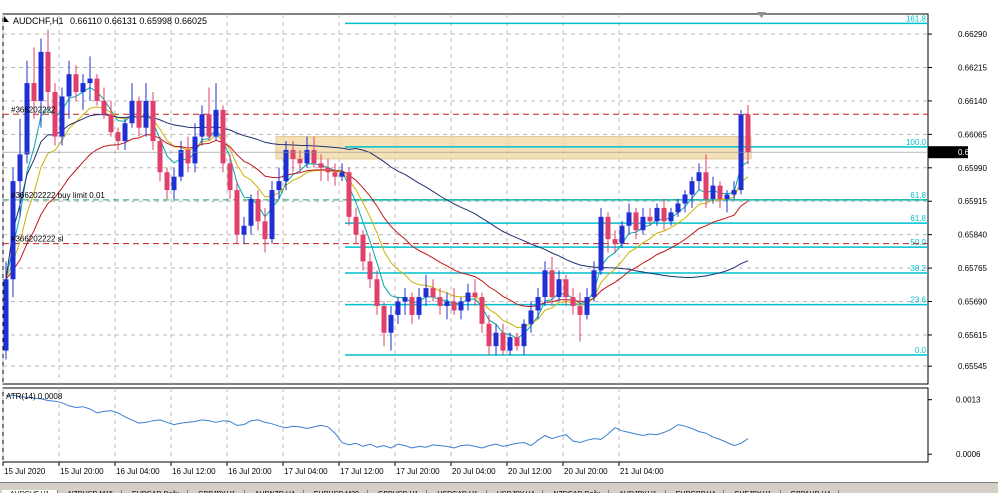  Describe the element at coordinates (968, 400) in the screenshot. I see `atr-tick-label: 0.0013` at that location.